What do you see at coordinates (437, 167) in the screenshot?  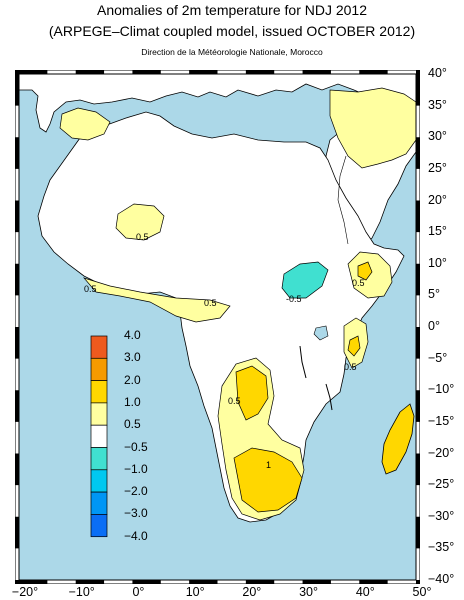 I see `lat-label: 25°` at bounding box center [437, 167].